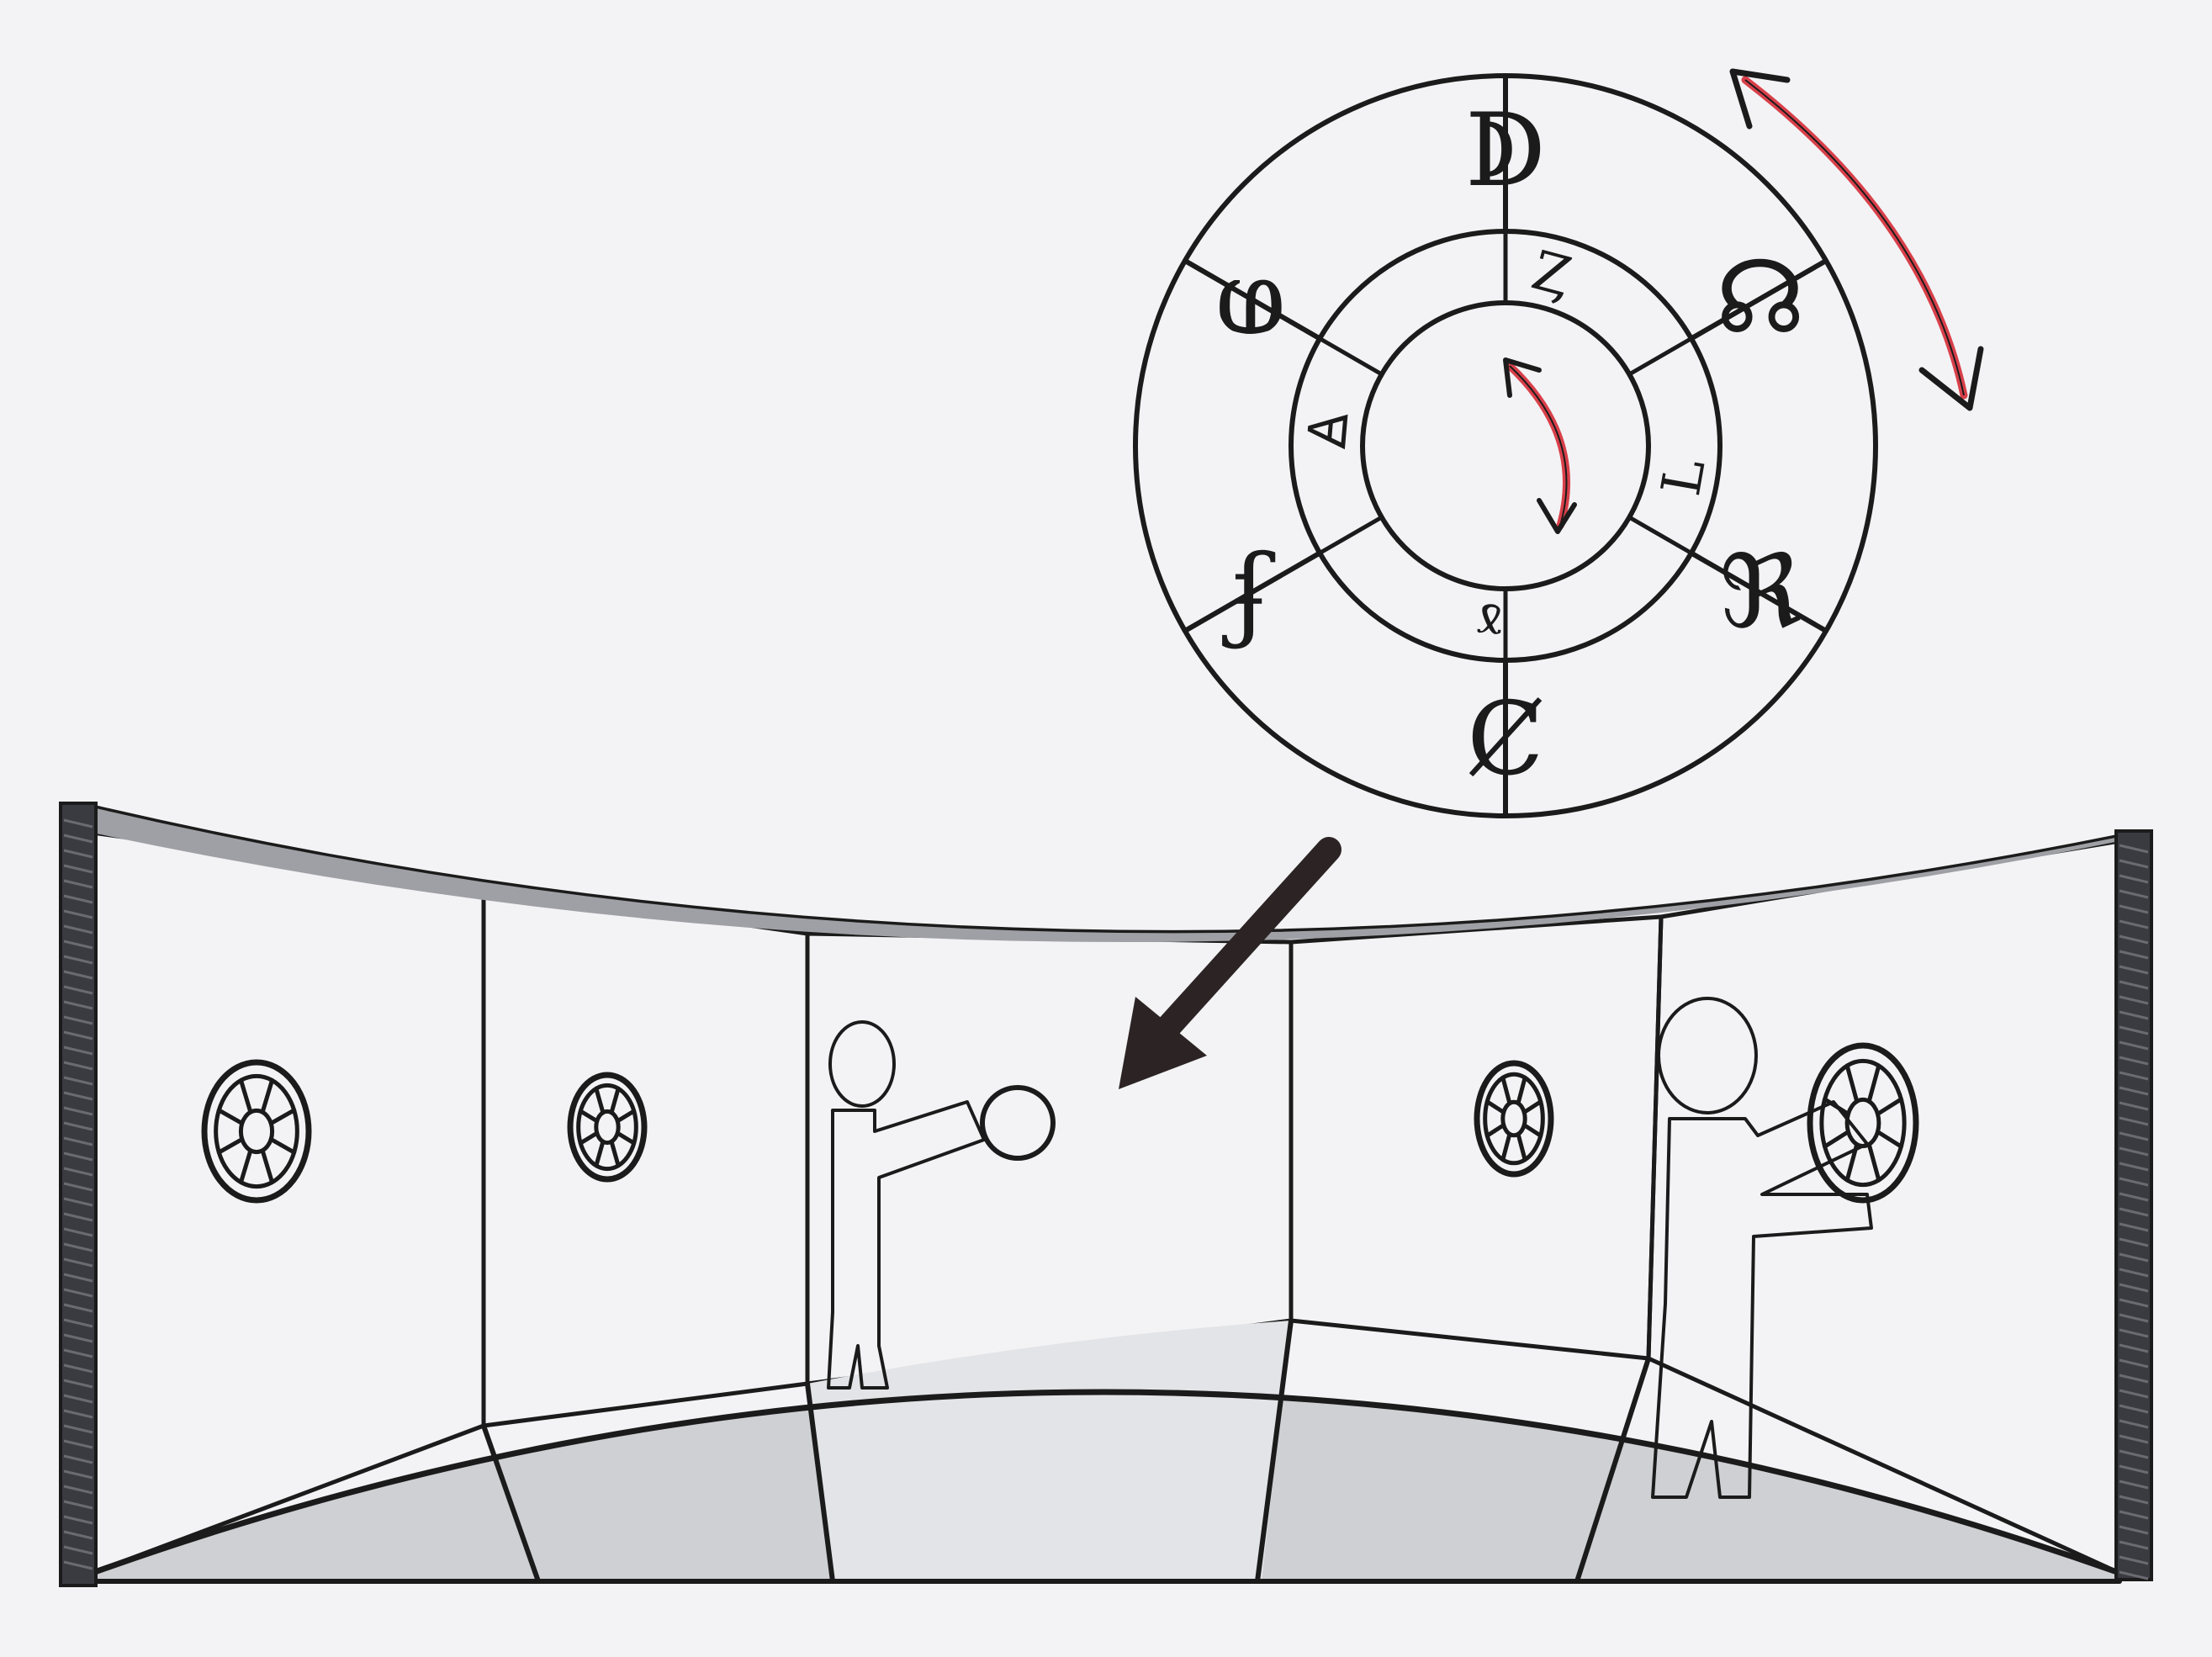 The width and height of the screenshot is (2212, 1657). What do you see at coordinates (1680, 476) in the screenshot?
I see `inner-ring-symbol: Ꞁ` at bounding box center [1680, 476].